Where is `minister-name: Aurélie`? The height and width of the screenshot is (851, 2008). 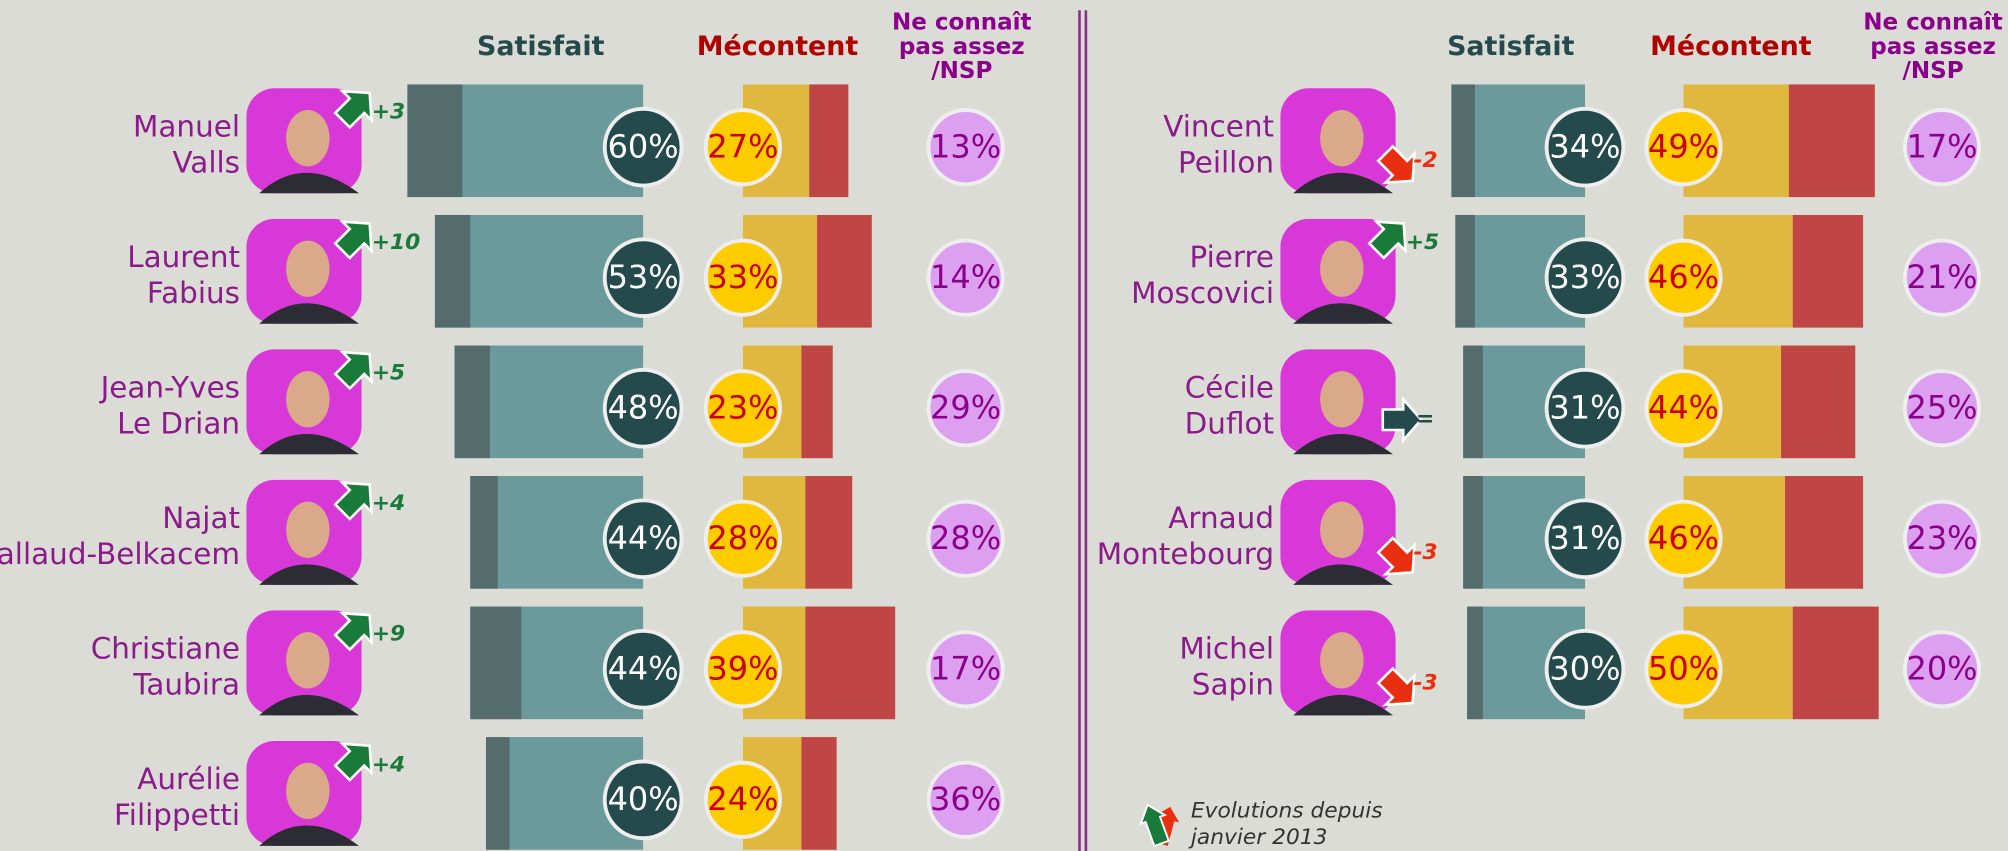
minister-name: Aurélie is located at coordinates (188, 779).